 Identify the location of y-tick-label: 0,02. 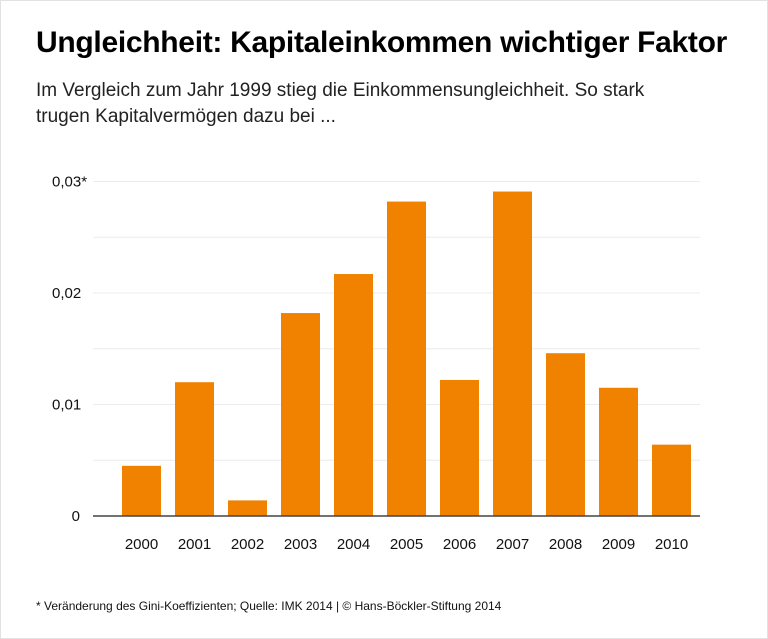
(66, 293).